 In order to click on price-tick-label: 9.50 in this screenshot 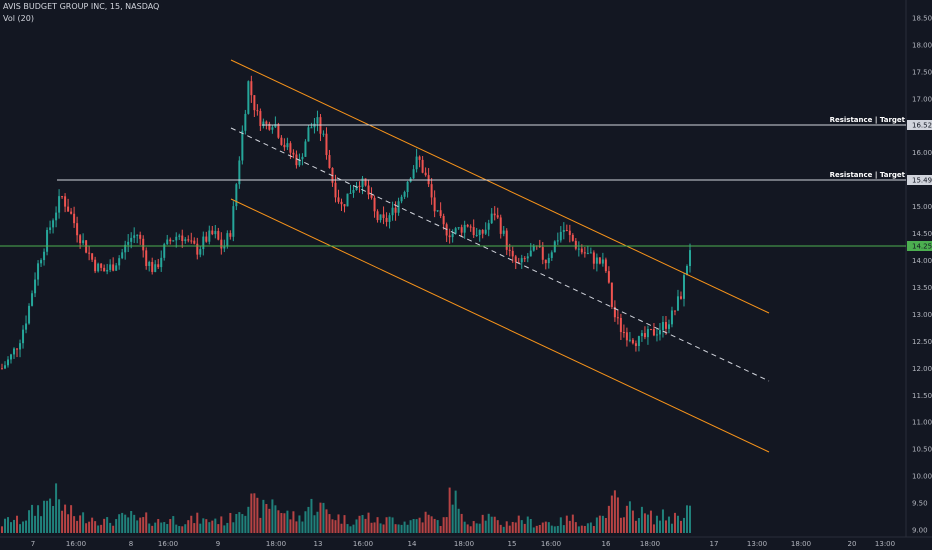, I will do `click(920, 504)`.